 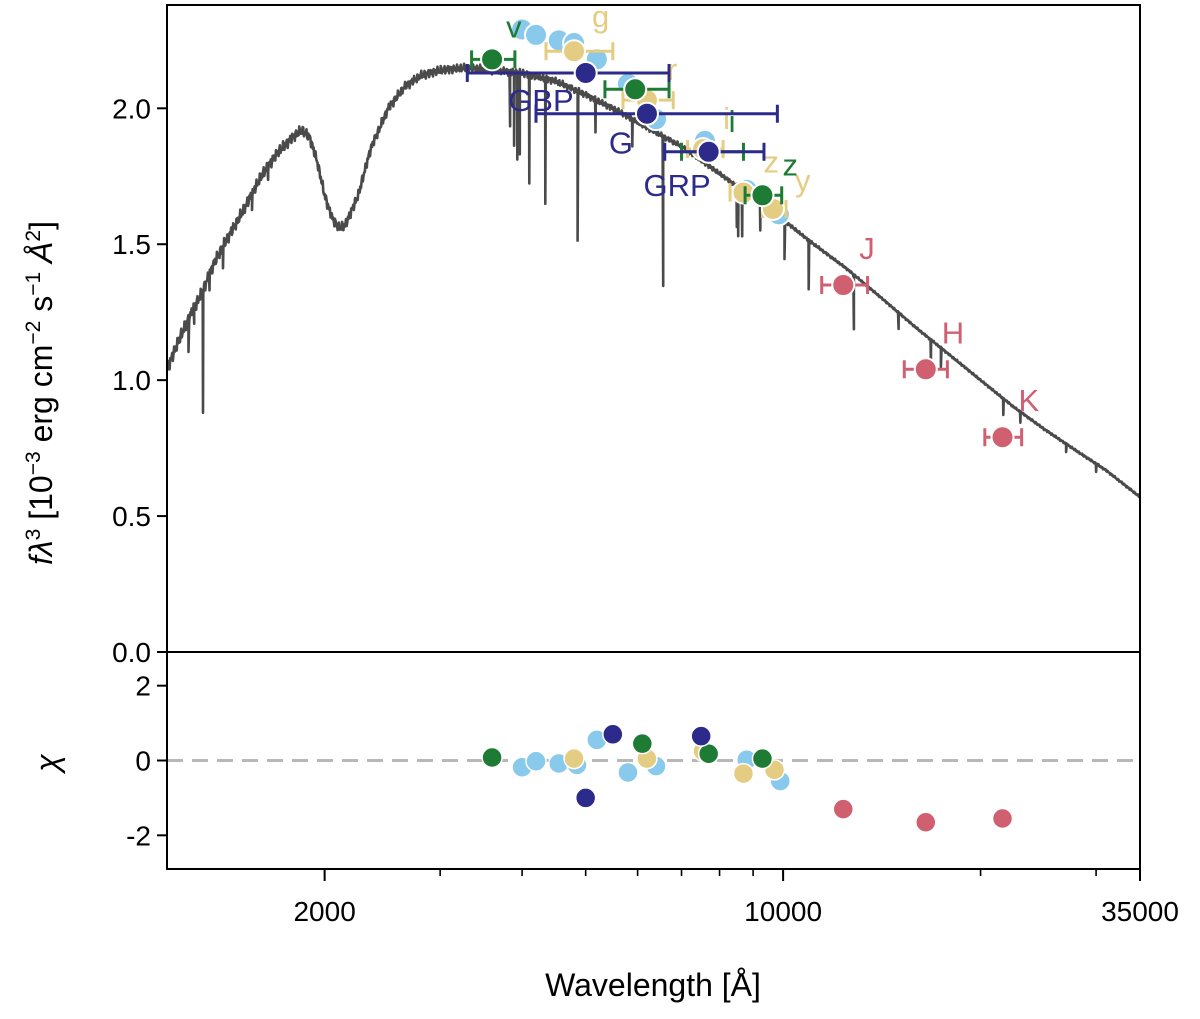 What do you see at coordinates (1140, 911) in the screenshot?
I see `x-tick-label: 35000` at bounding box center [1140, 911].